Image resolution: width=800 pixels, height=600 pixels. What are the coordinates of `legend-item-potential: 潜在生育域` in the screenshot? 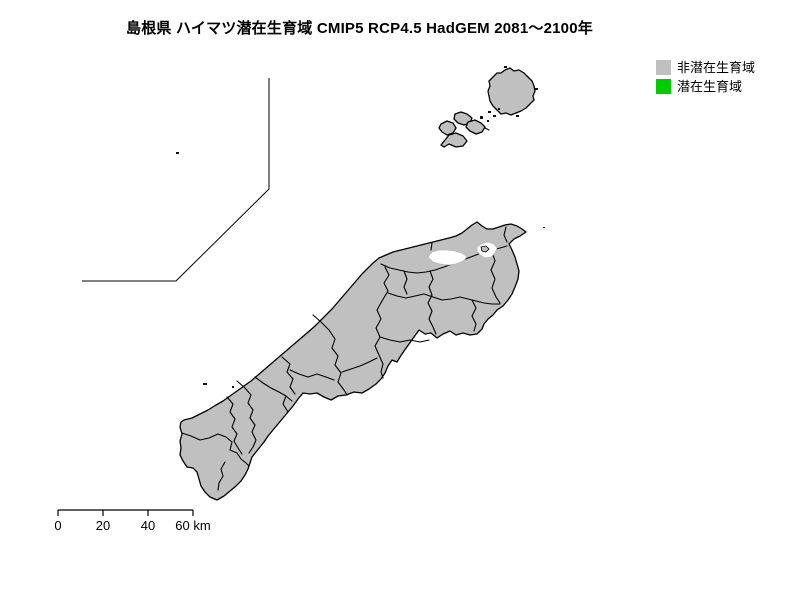 It's located at (705, 86).